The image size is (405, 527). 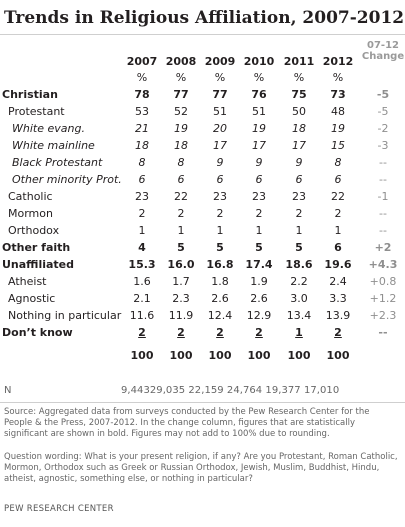 What do you see at coordinates (259, 94) in the screenshot?
I see `table-cell: 76` at bounding box center [259, 94].